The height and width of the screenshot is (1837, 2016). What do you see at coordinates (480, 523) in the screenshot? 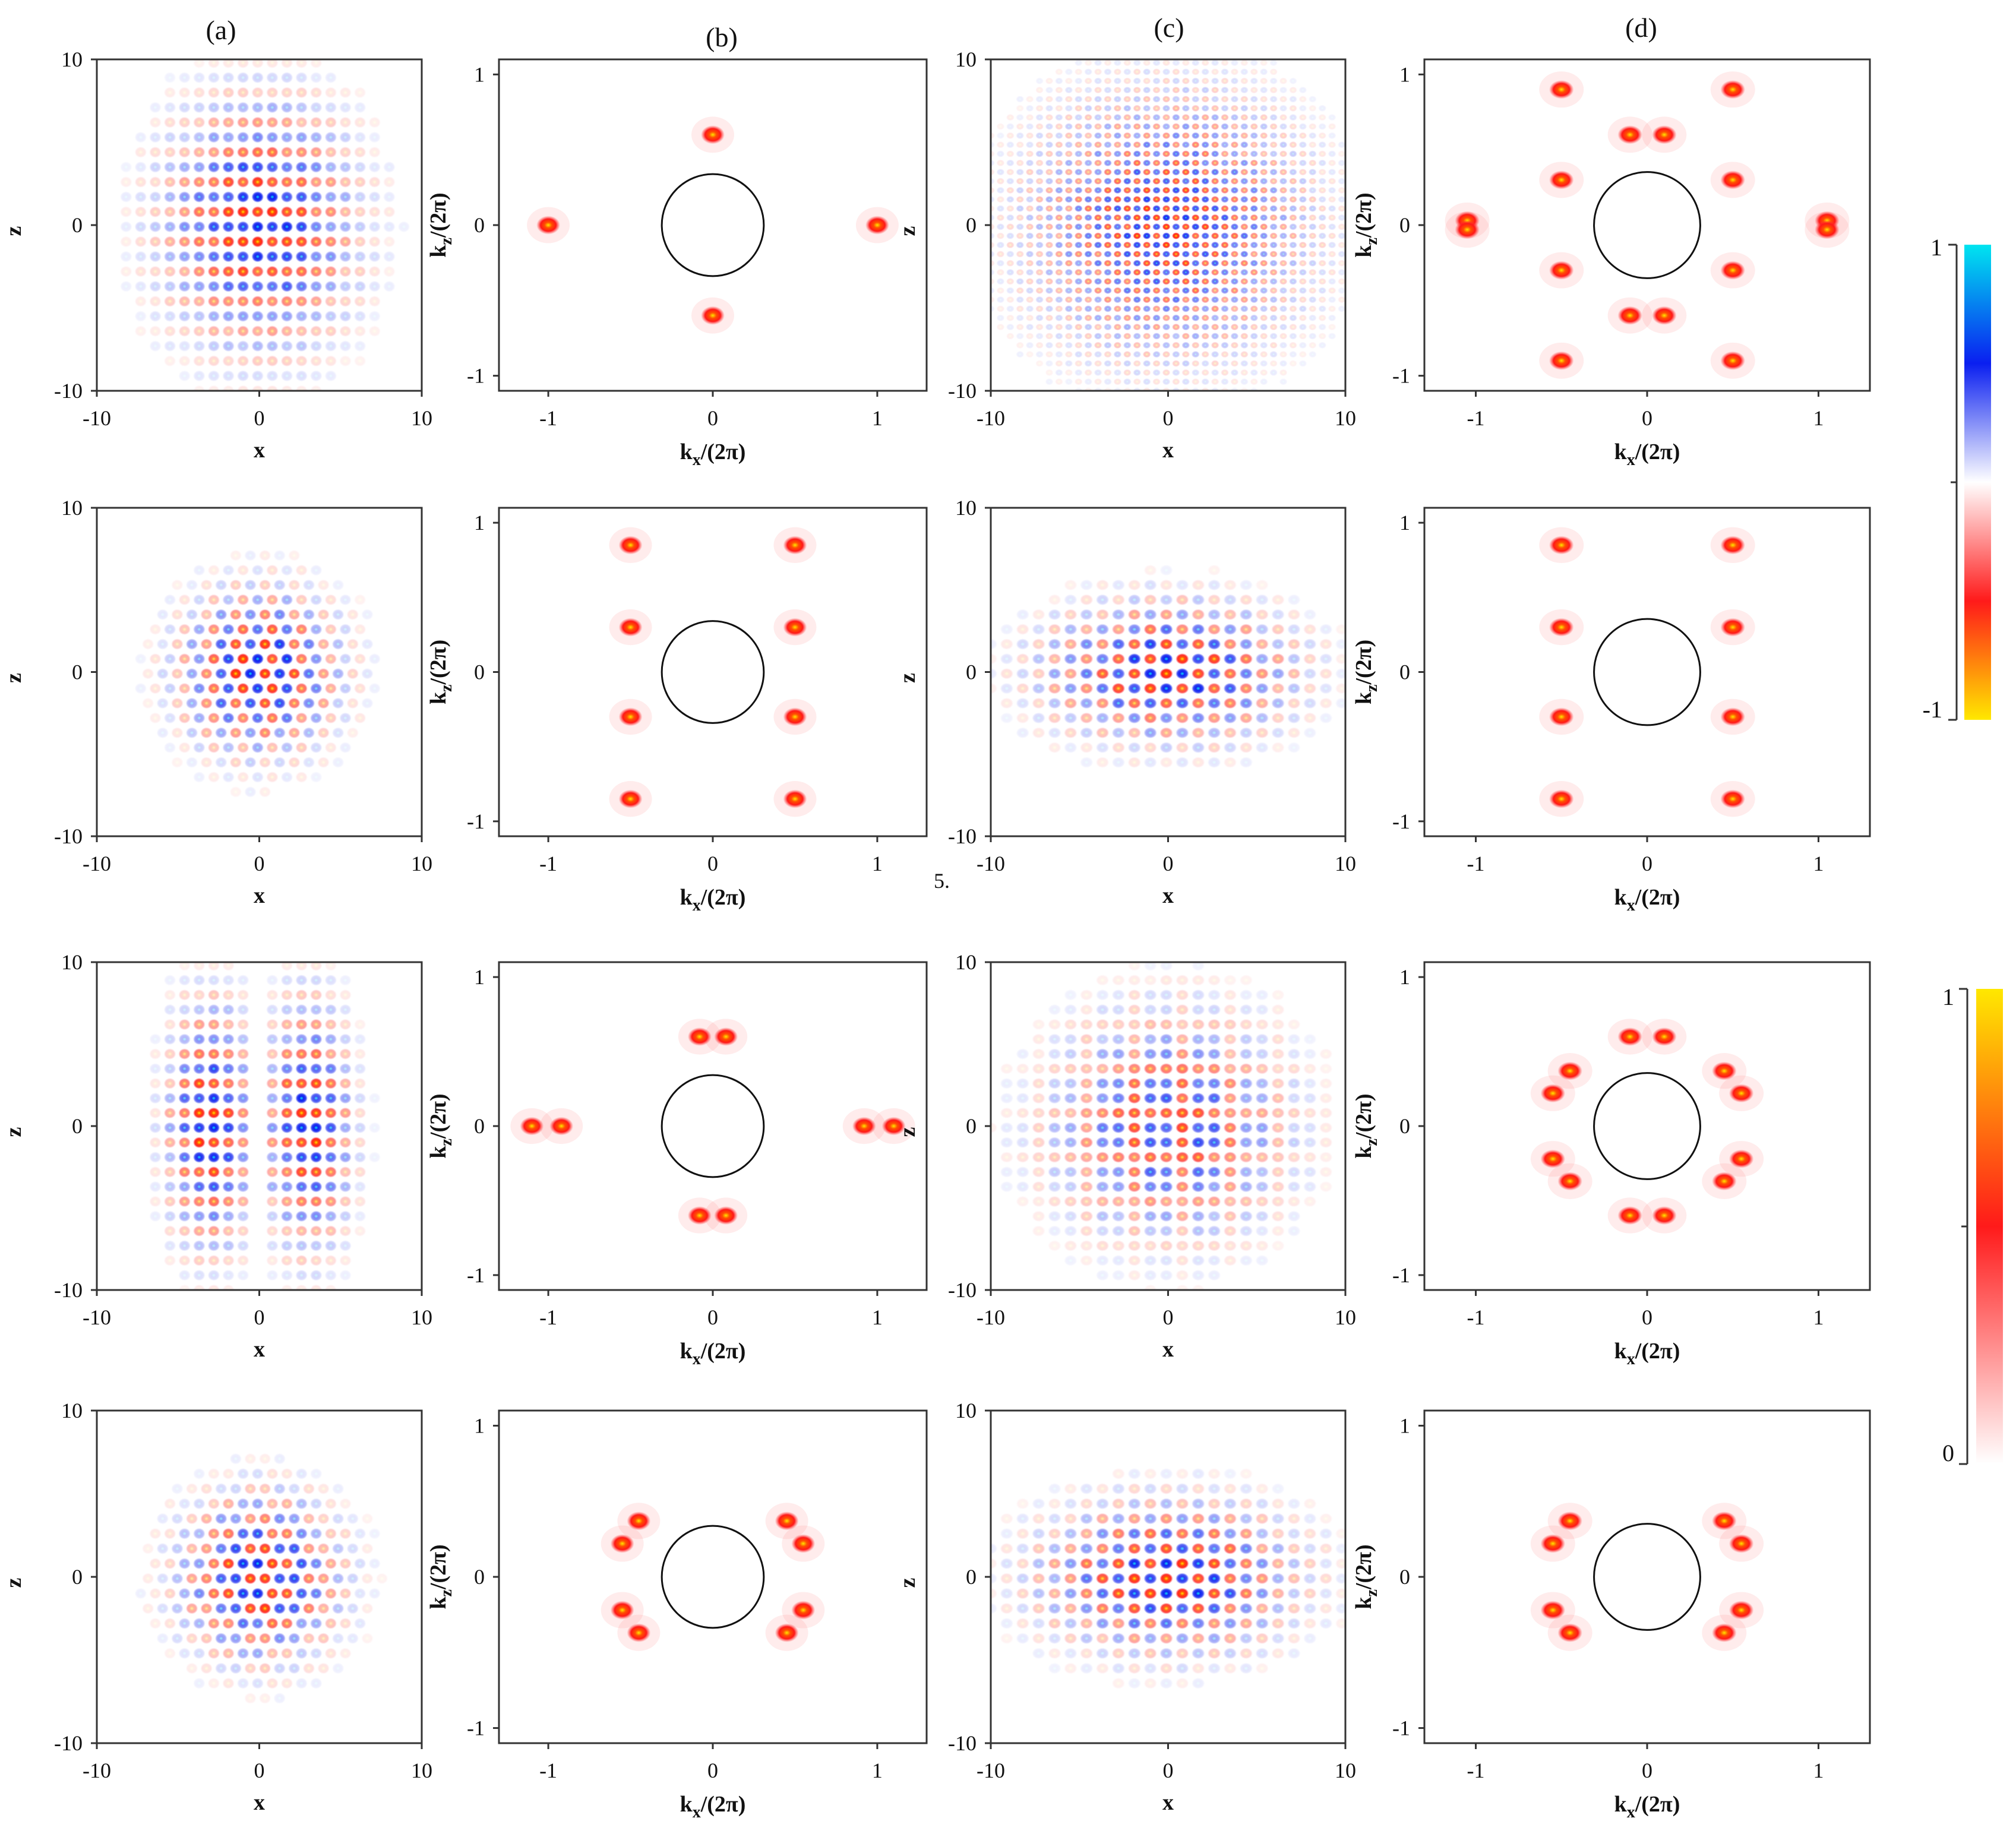
I see `y-tick-label: 1` at bounding box center [480, 523].